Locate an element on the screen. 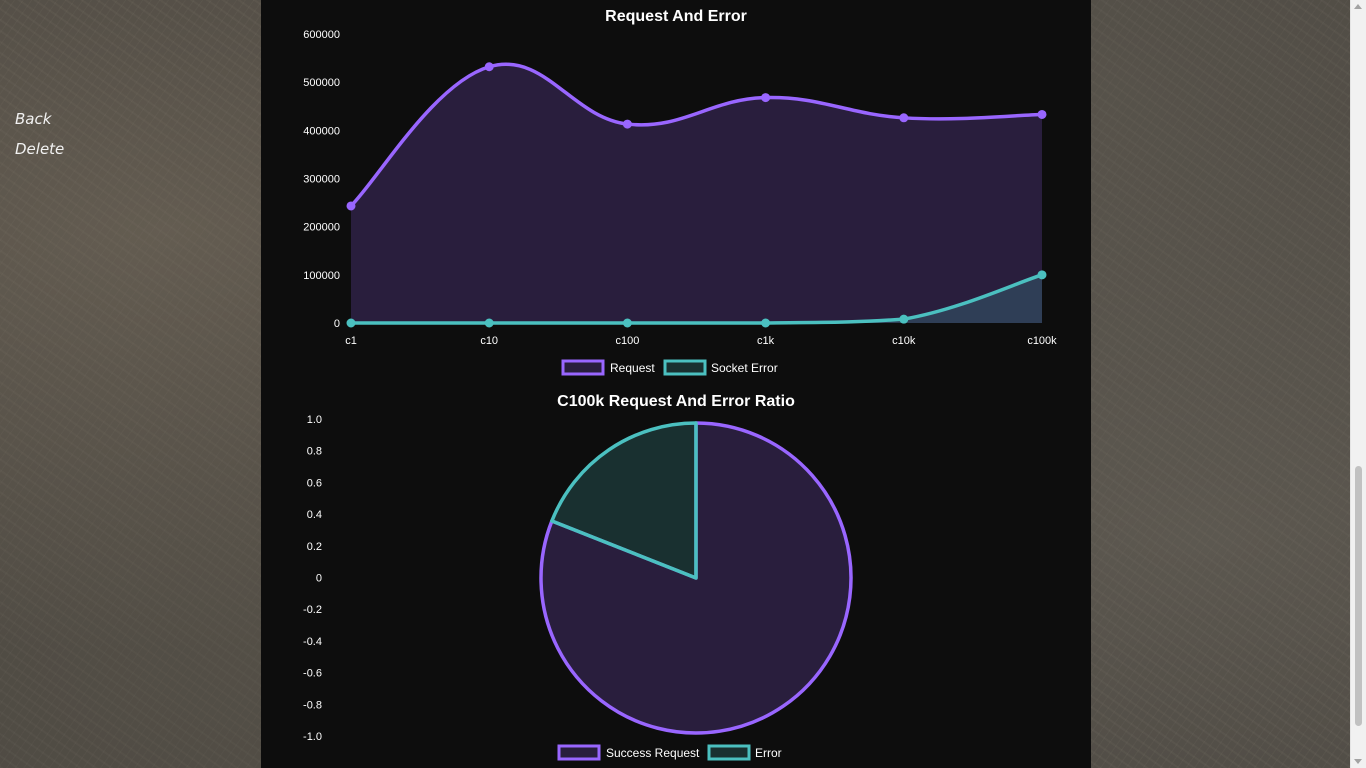 The height and width of the screenshot is (768, 1366). page-scrollbar is located at coordinates (1358, 384).